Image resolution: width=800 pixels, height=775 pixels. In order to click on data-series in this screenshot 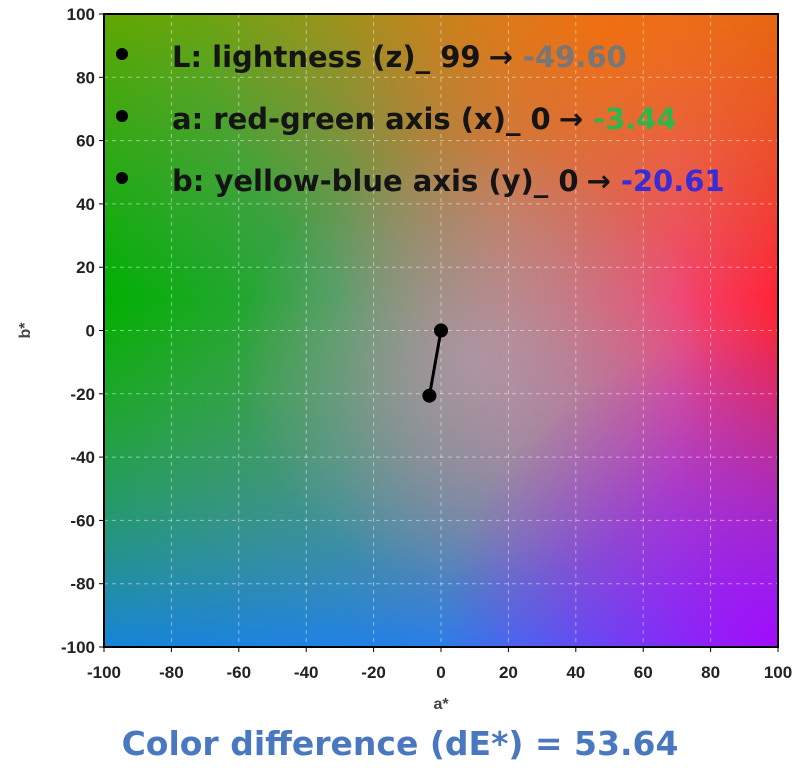, I will do `click(435, 363)`.